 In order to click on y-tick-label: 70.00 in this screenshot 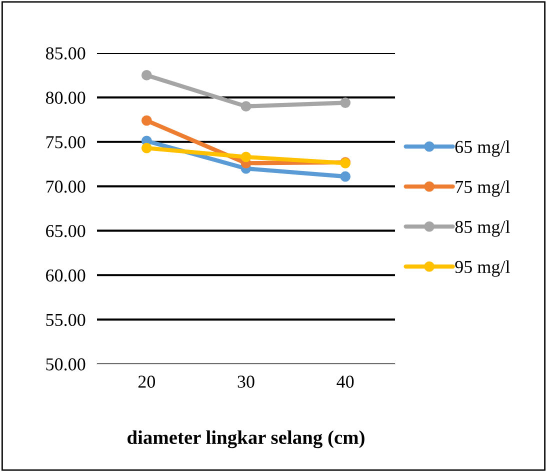, I will do `click(66, 186)`.